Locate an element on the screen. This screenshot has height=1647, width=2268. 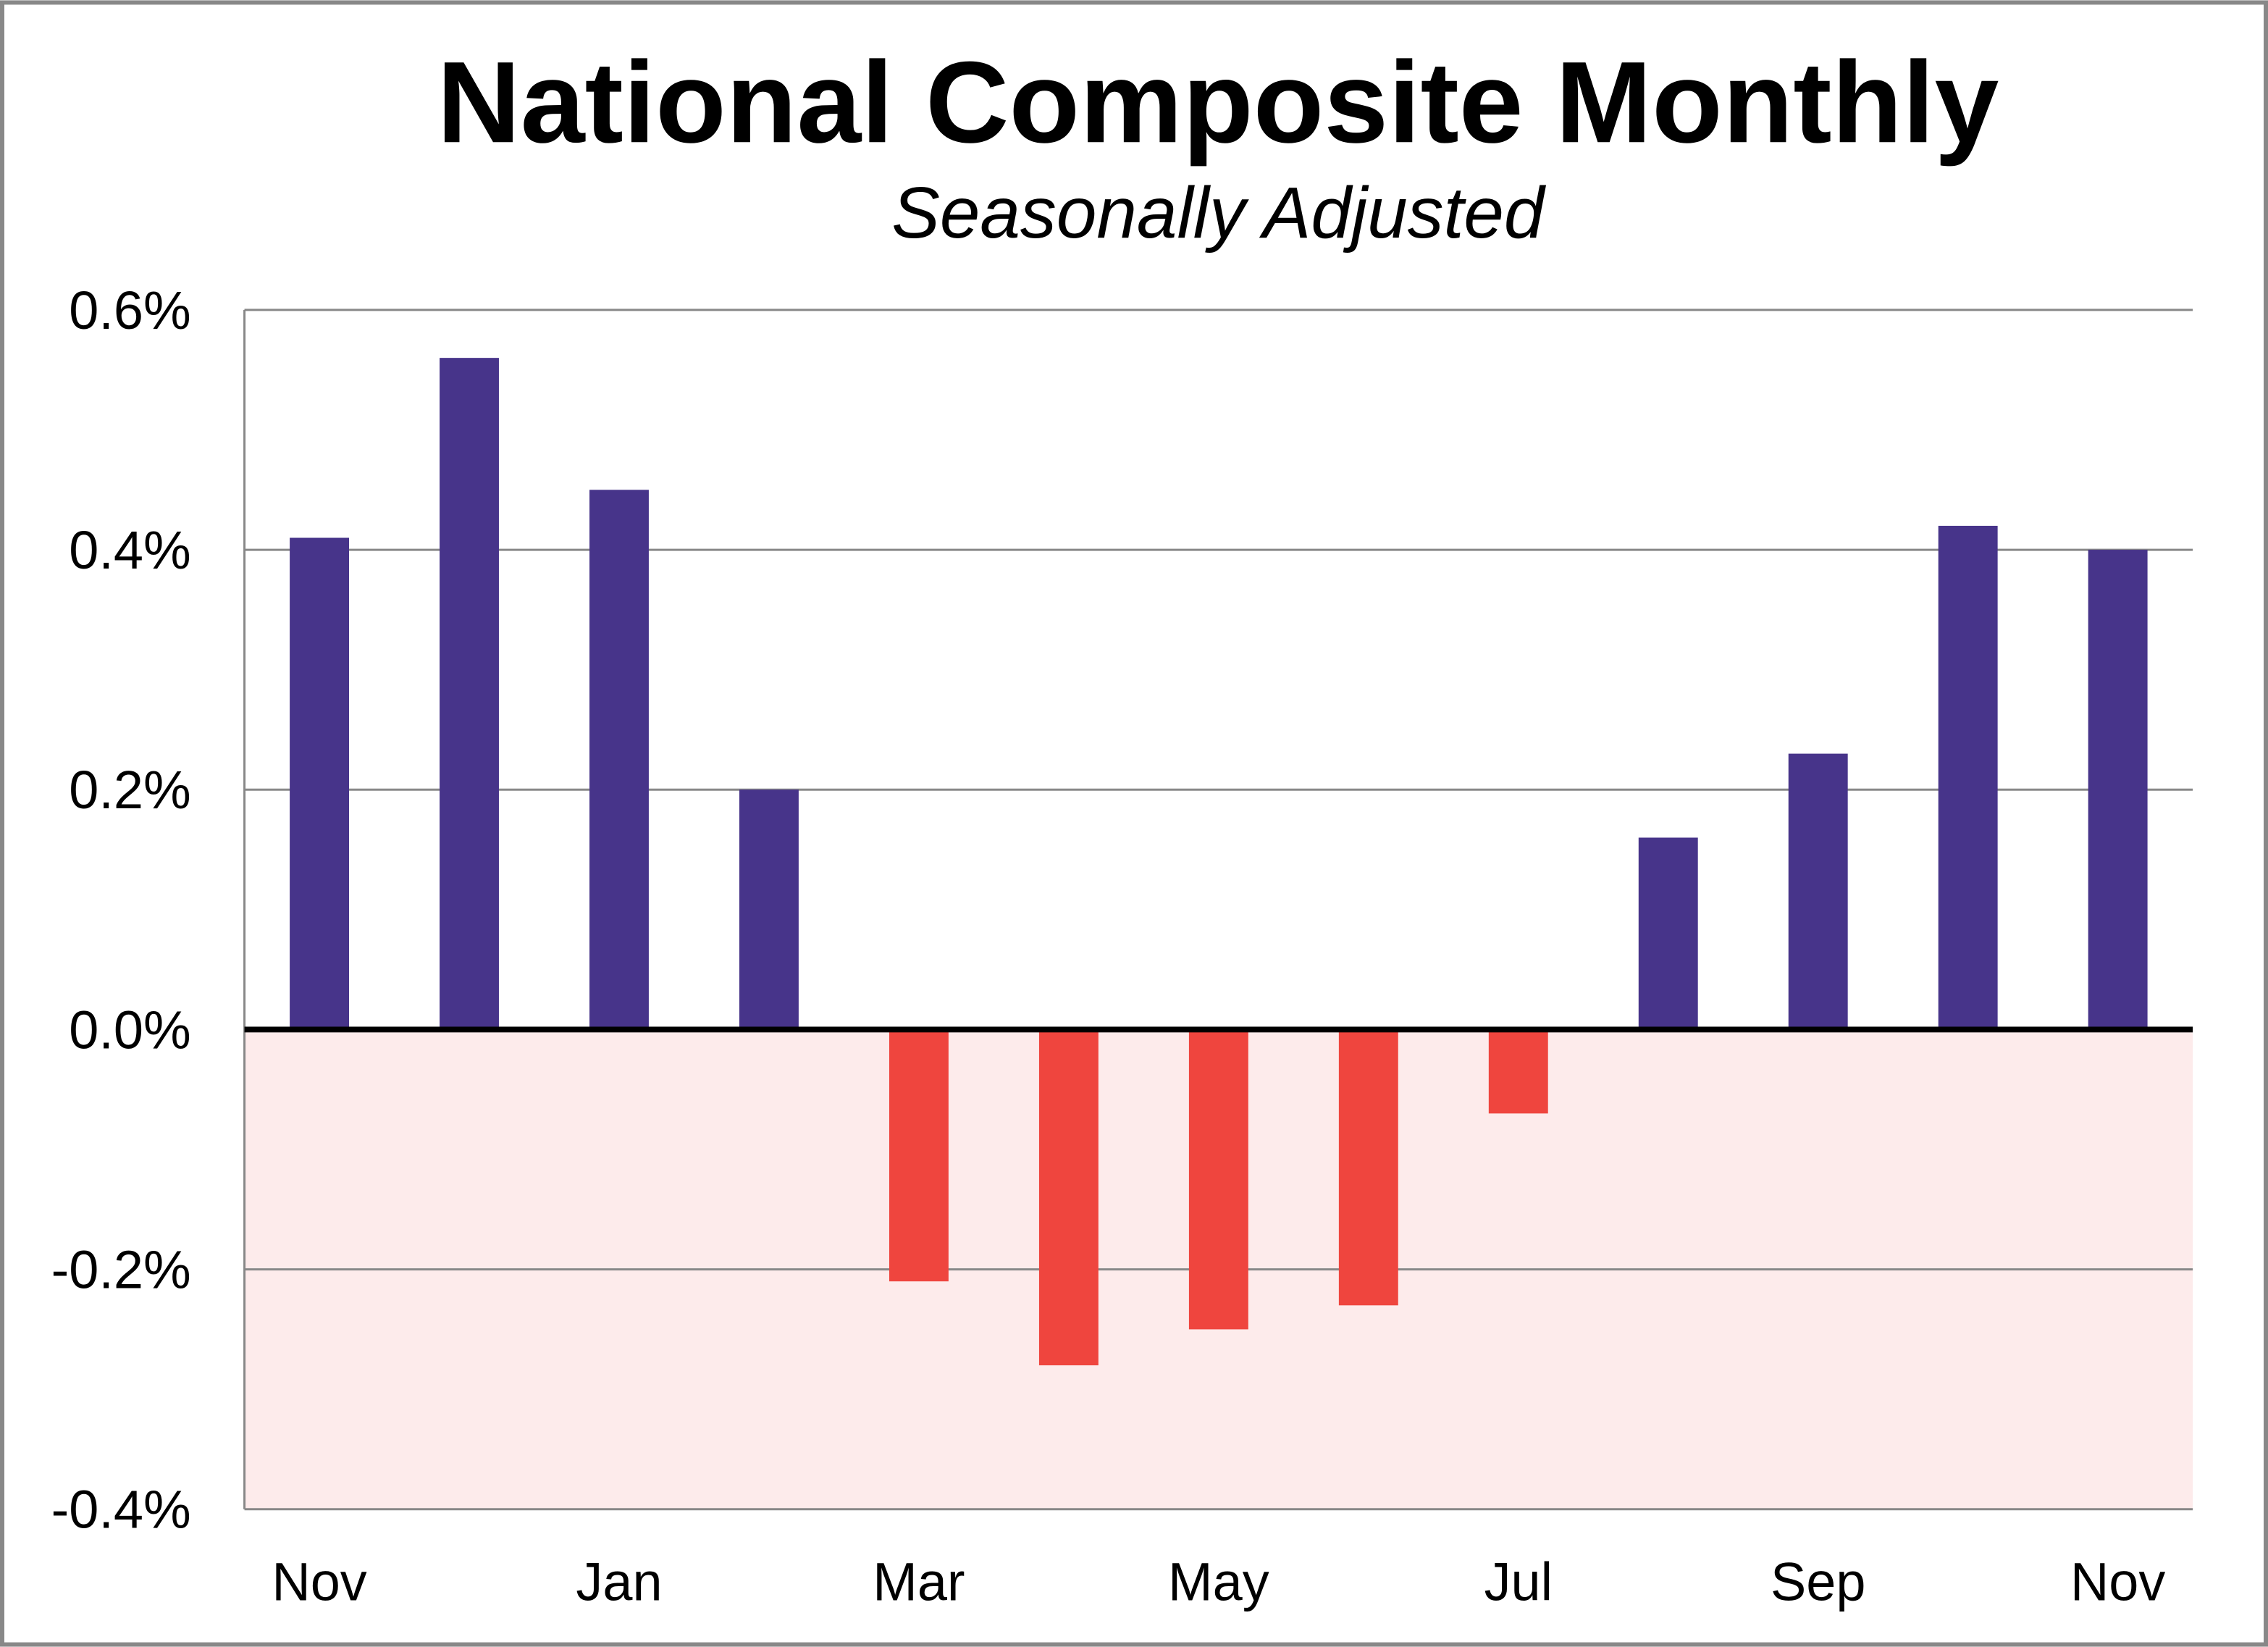
y-tick-label: -0.4% is located at coordinates (121, 1510).